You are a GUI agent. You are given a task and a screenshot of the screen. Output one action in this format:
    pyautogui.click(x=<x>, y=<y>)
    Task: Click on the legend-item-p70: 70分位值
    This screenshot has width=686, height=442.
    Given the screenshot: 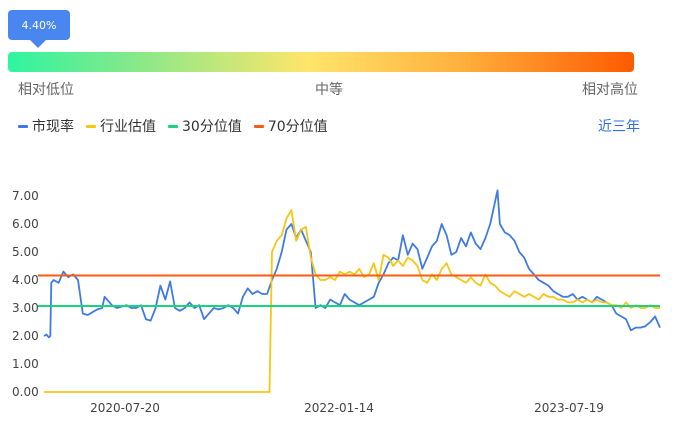 What is the action you would take?
    pyautogui.click(x=290, y=126)
    